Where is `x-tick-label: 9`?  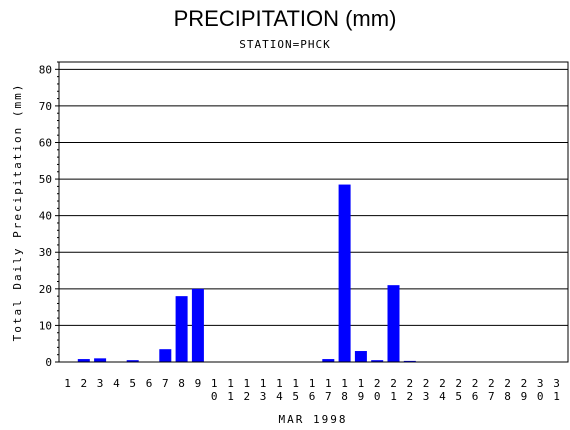
x-tick-label: 9 is located at coordinates (198, 383).